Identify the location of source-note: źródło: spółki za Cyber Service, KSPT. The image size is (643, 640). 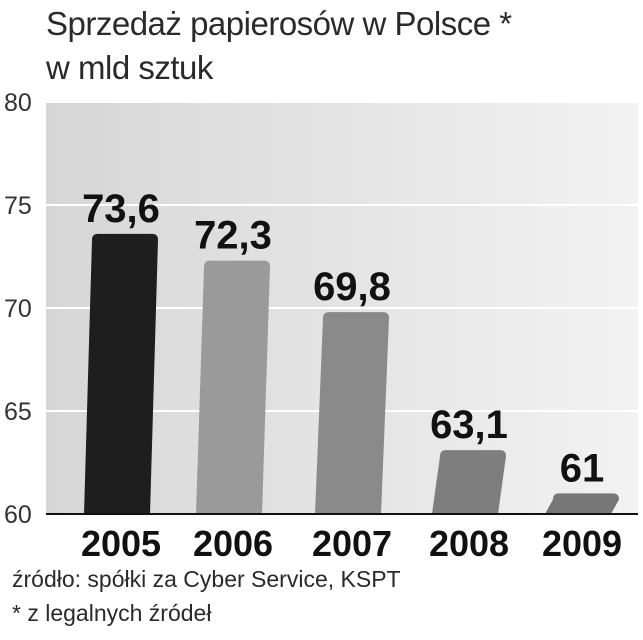
(206, 579).